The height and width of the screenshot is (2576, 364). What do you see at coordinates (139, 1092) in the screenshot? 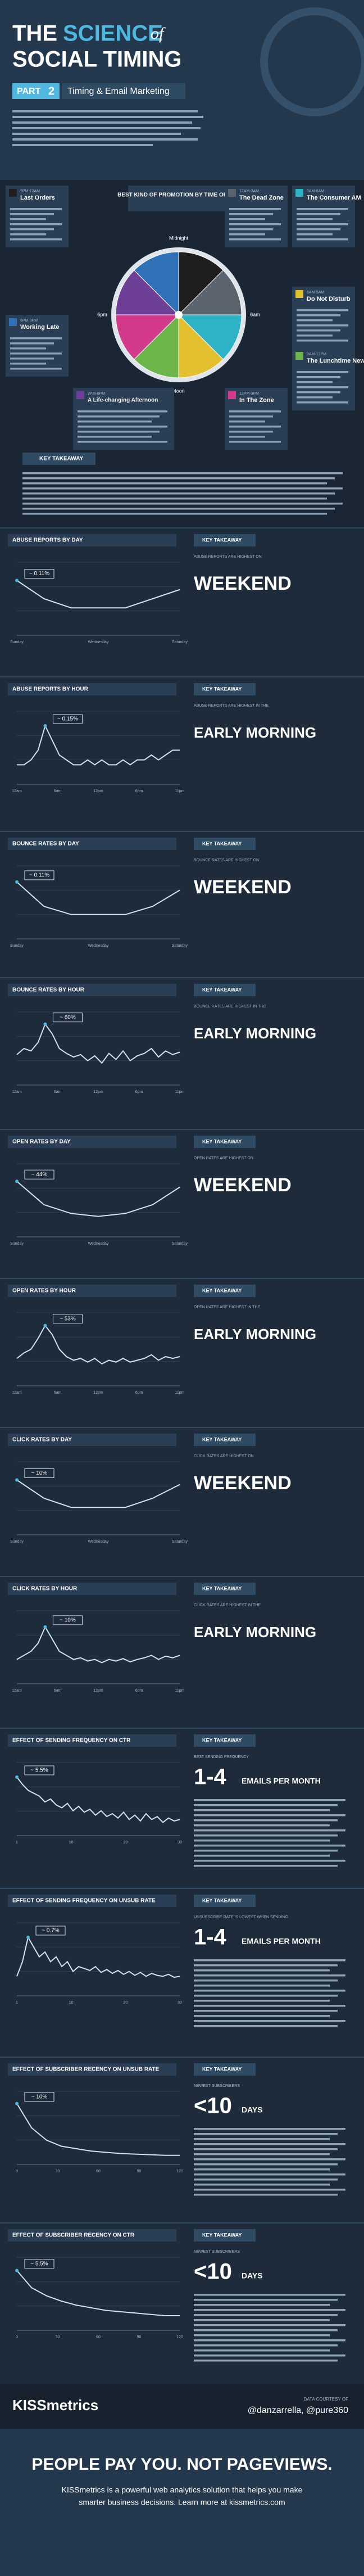
I see `x-label: 6pm` at bounding box center [139, 1092].